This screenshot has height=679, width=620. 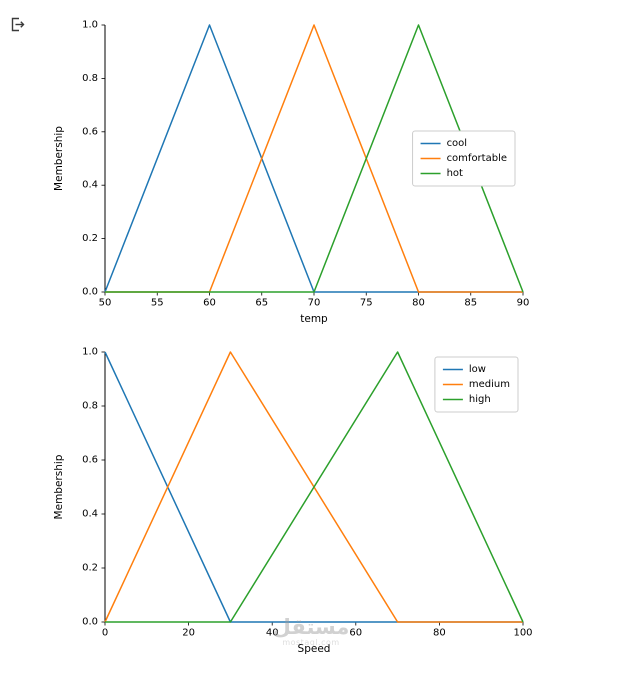 What do you see at coordinates (272, 632) in the screenshot?
I see `x-tick-label: 40` at bounding box center [272, 632].